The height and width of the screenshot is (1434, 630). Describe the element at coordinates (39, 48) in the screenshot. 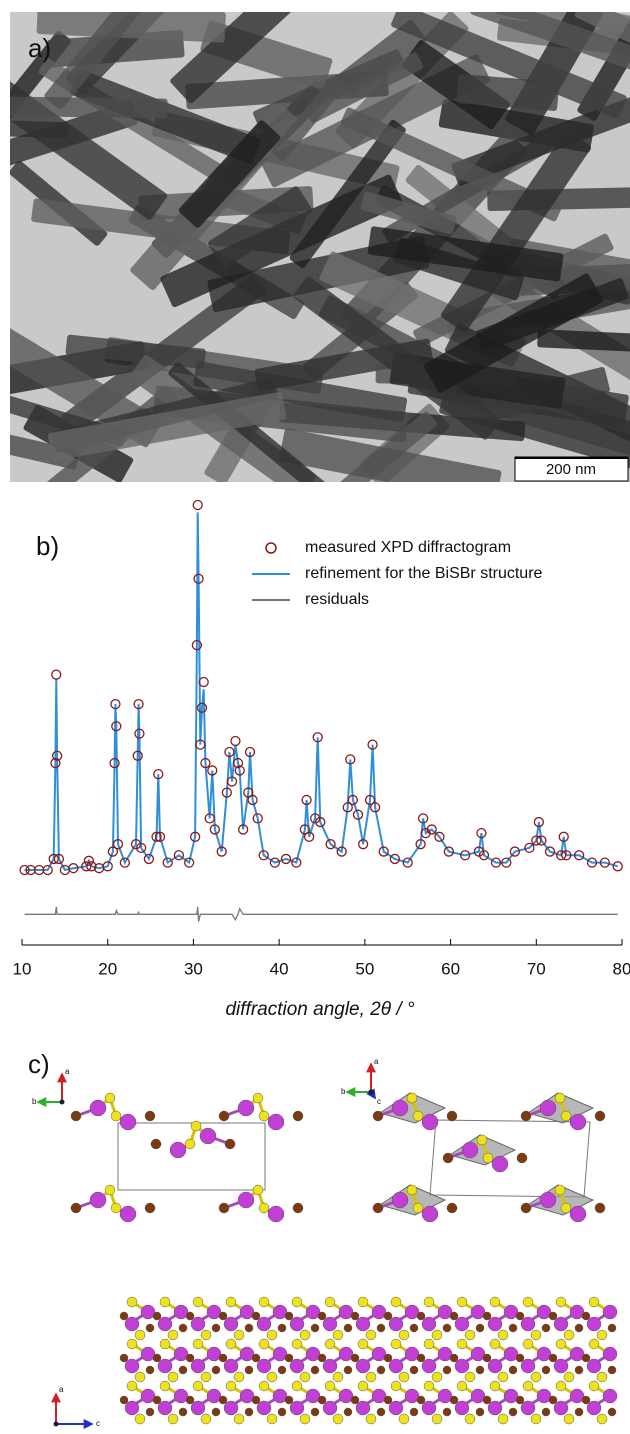

I see `panel-label: a)` at that location.